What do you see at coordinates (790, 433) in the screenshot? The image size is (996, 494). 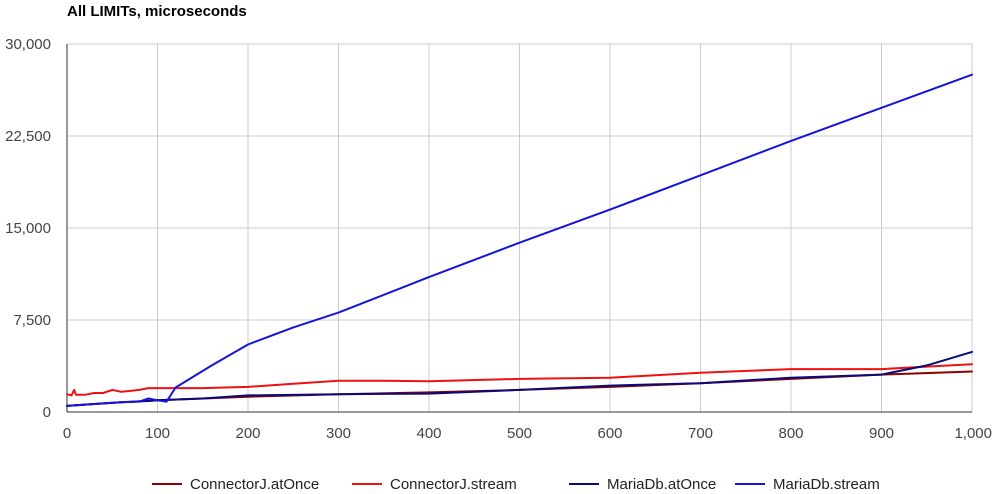 I see `x-tick-label: 800` at bounding box center [790, 433].